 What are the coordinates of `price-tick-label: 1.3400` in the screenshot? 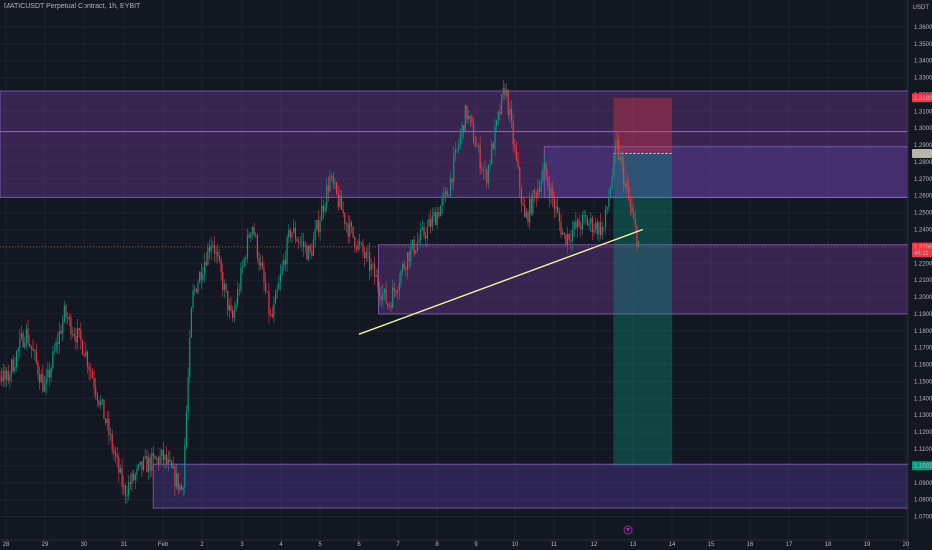 It's located at (923, 62).